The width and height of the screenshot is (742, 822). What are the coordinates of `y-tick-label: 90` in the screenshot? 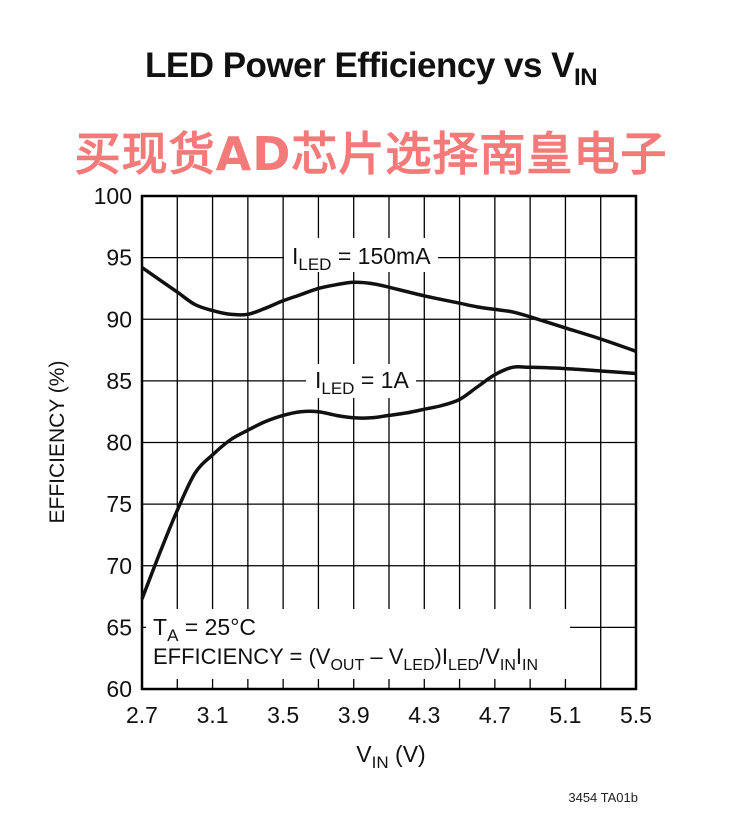 It's located at (119, 319).